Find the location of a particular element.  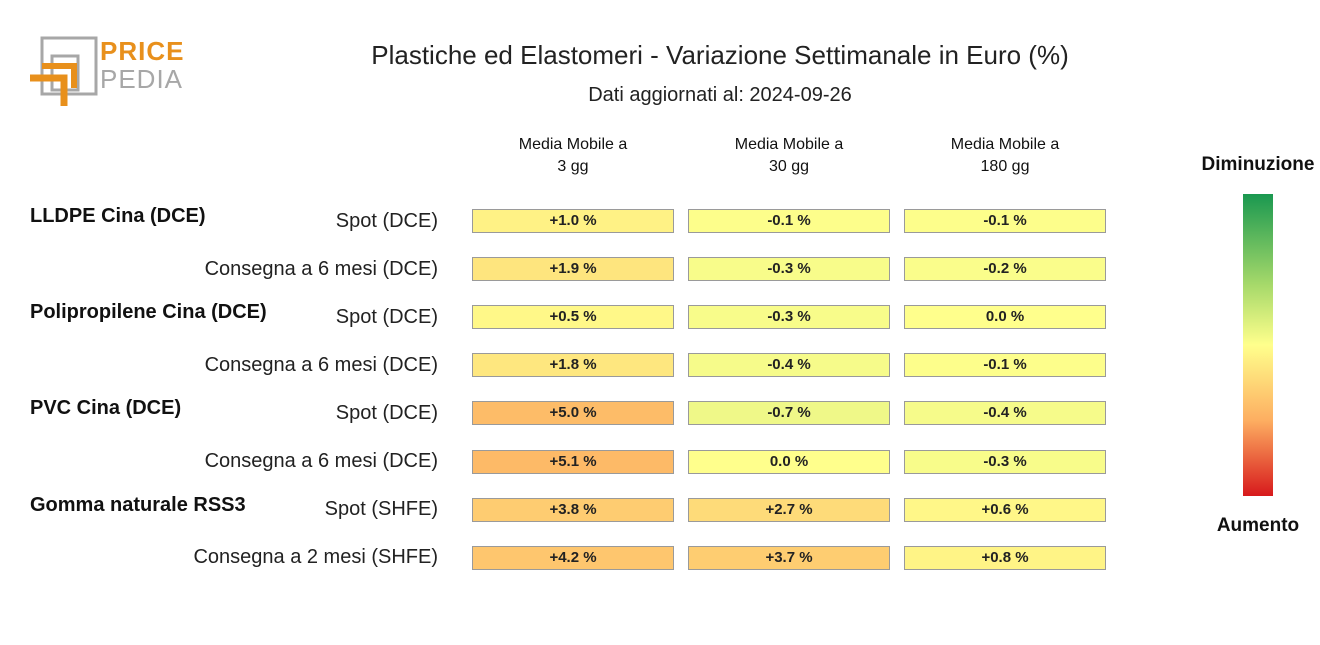

column-header-3gg-text: Media Mobile a 3 gg is located at coordinates (573, 155).